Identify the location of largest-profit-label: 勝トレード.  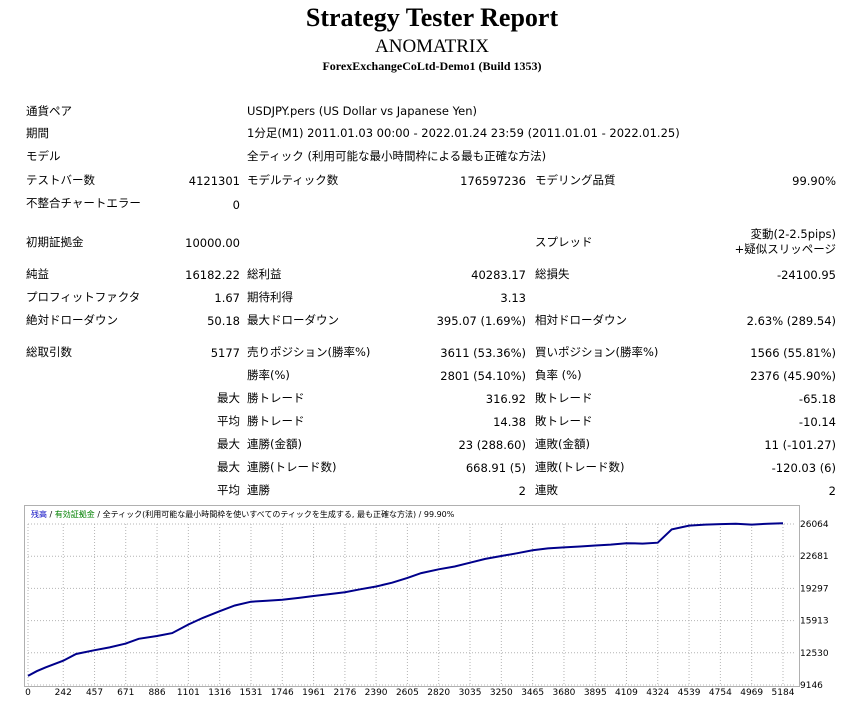
(276, 398).